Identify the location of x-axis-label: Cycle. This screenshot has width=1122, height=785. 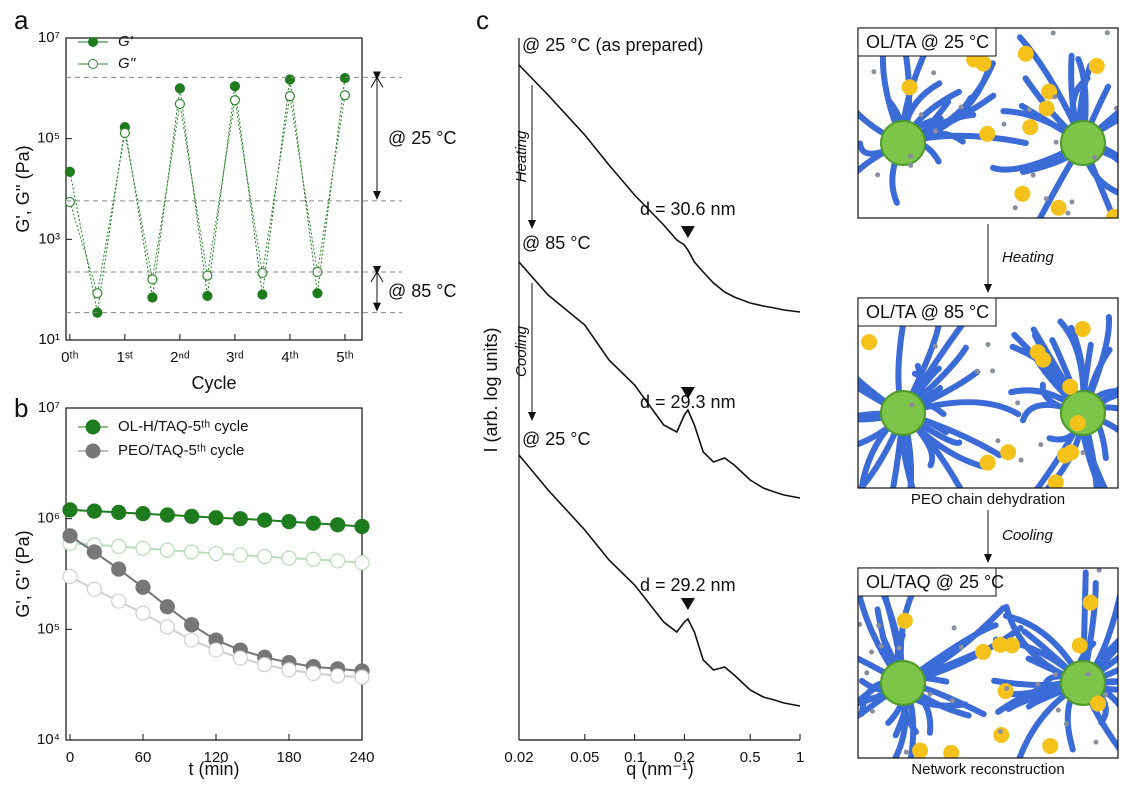
(213, 383).